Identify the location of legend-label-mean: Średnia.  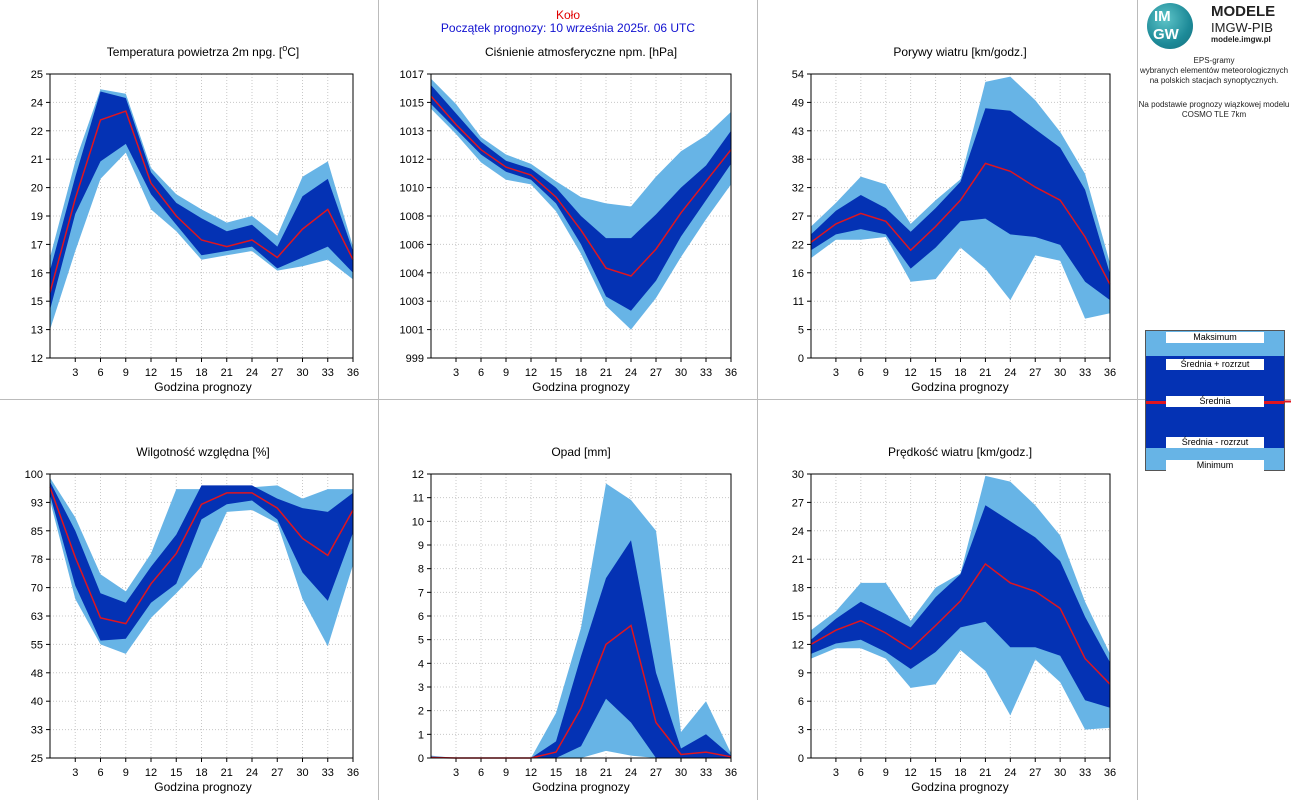
(1215, 401).